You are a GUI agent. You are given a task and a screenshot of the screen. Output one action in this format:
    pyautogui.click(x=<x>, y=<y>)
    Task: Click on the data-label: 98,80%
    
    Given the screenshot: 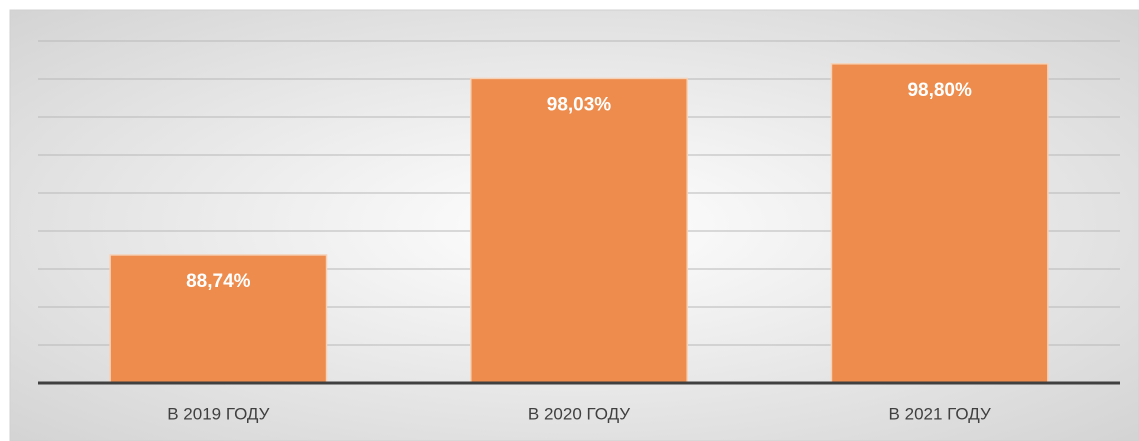 What is the action you would take?
    pyautogui.click(x=939, y=90)
    